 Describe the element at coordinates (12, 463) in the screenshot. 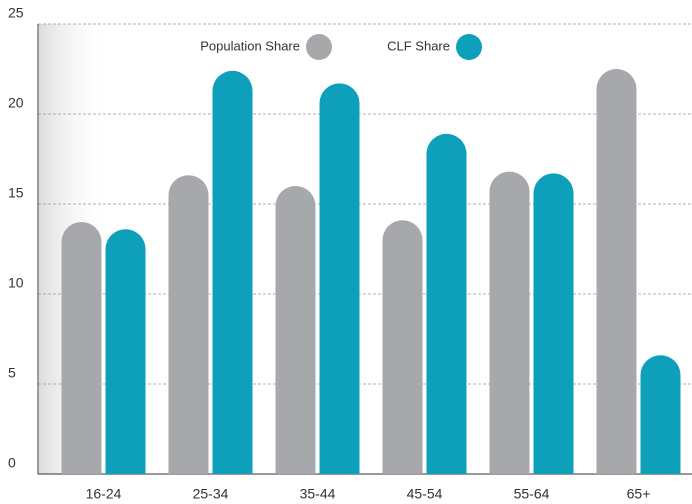

I see `y-tick-label: 0` at that location.